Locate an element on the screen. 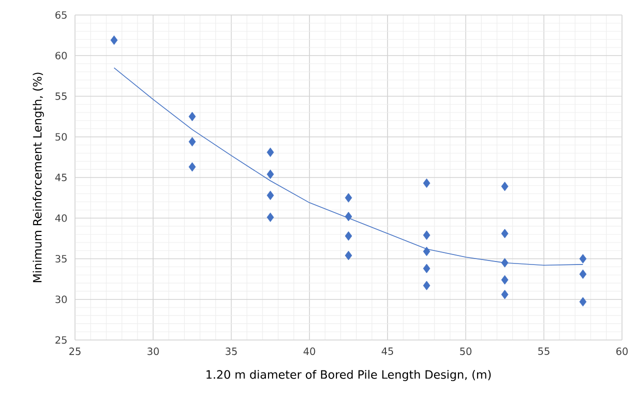 This screenshot has height=403, width=638. x-tick-label: 50 is located at coordinates (466, 352).